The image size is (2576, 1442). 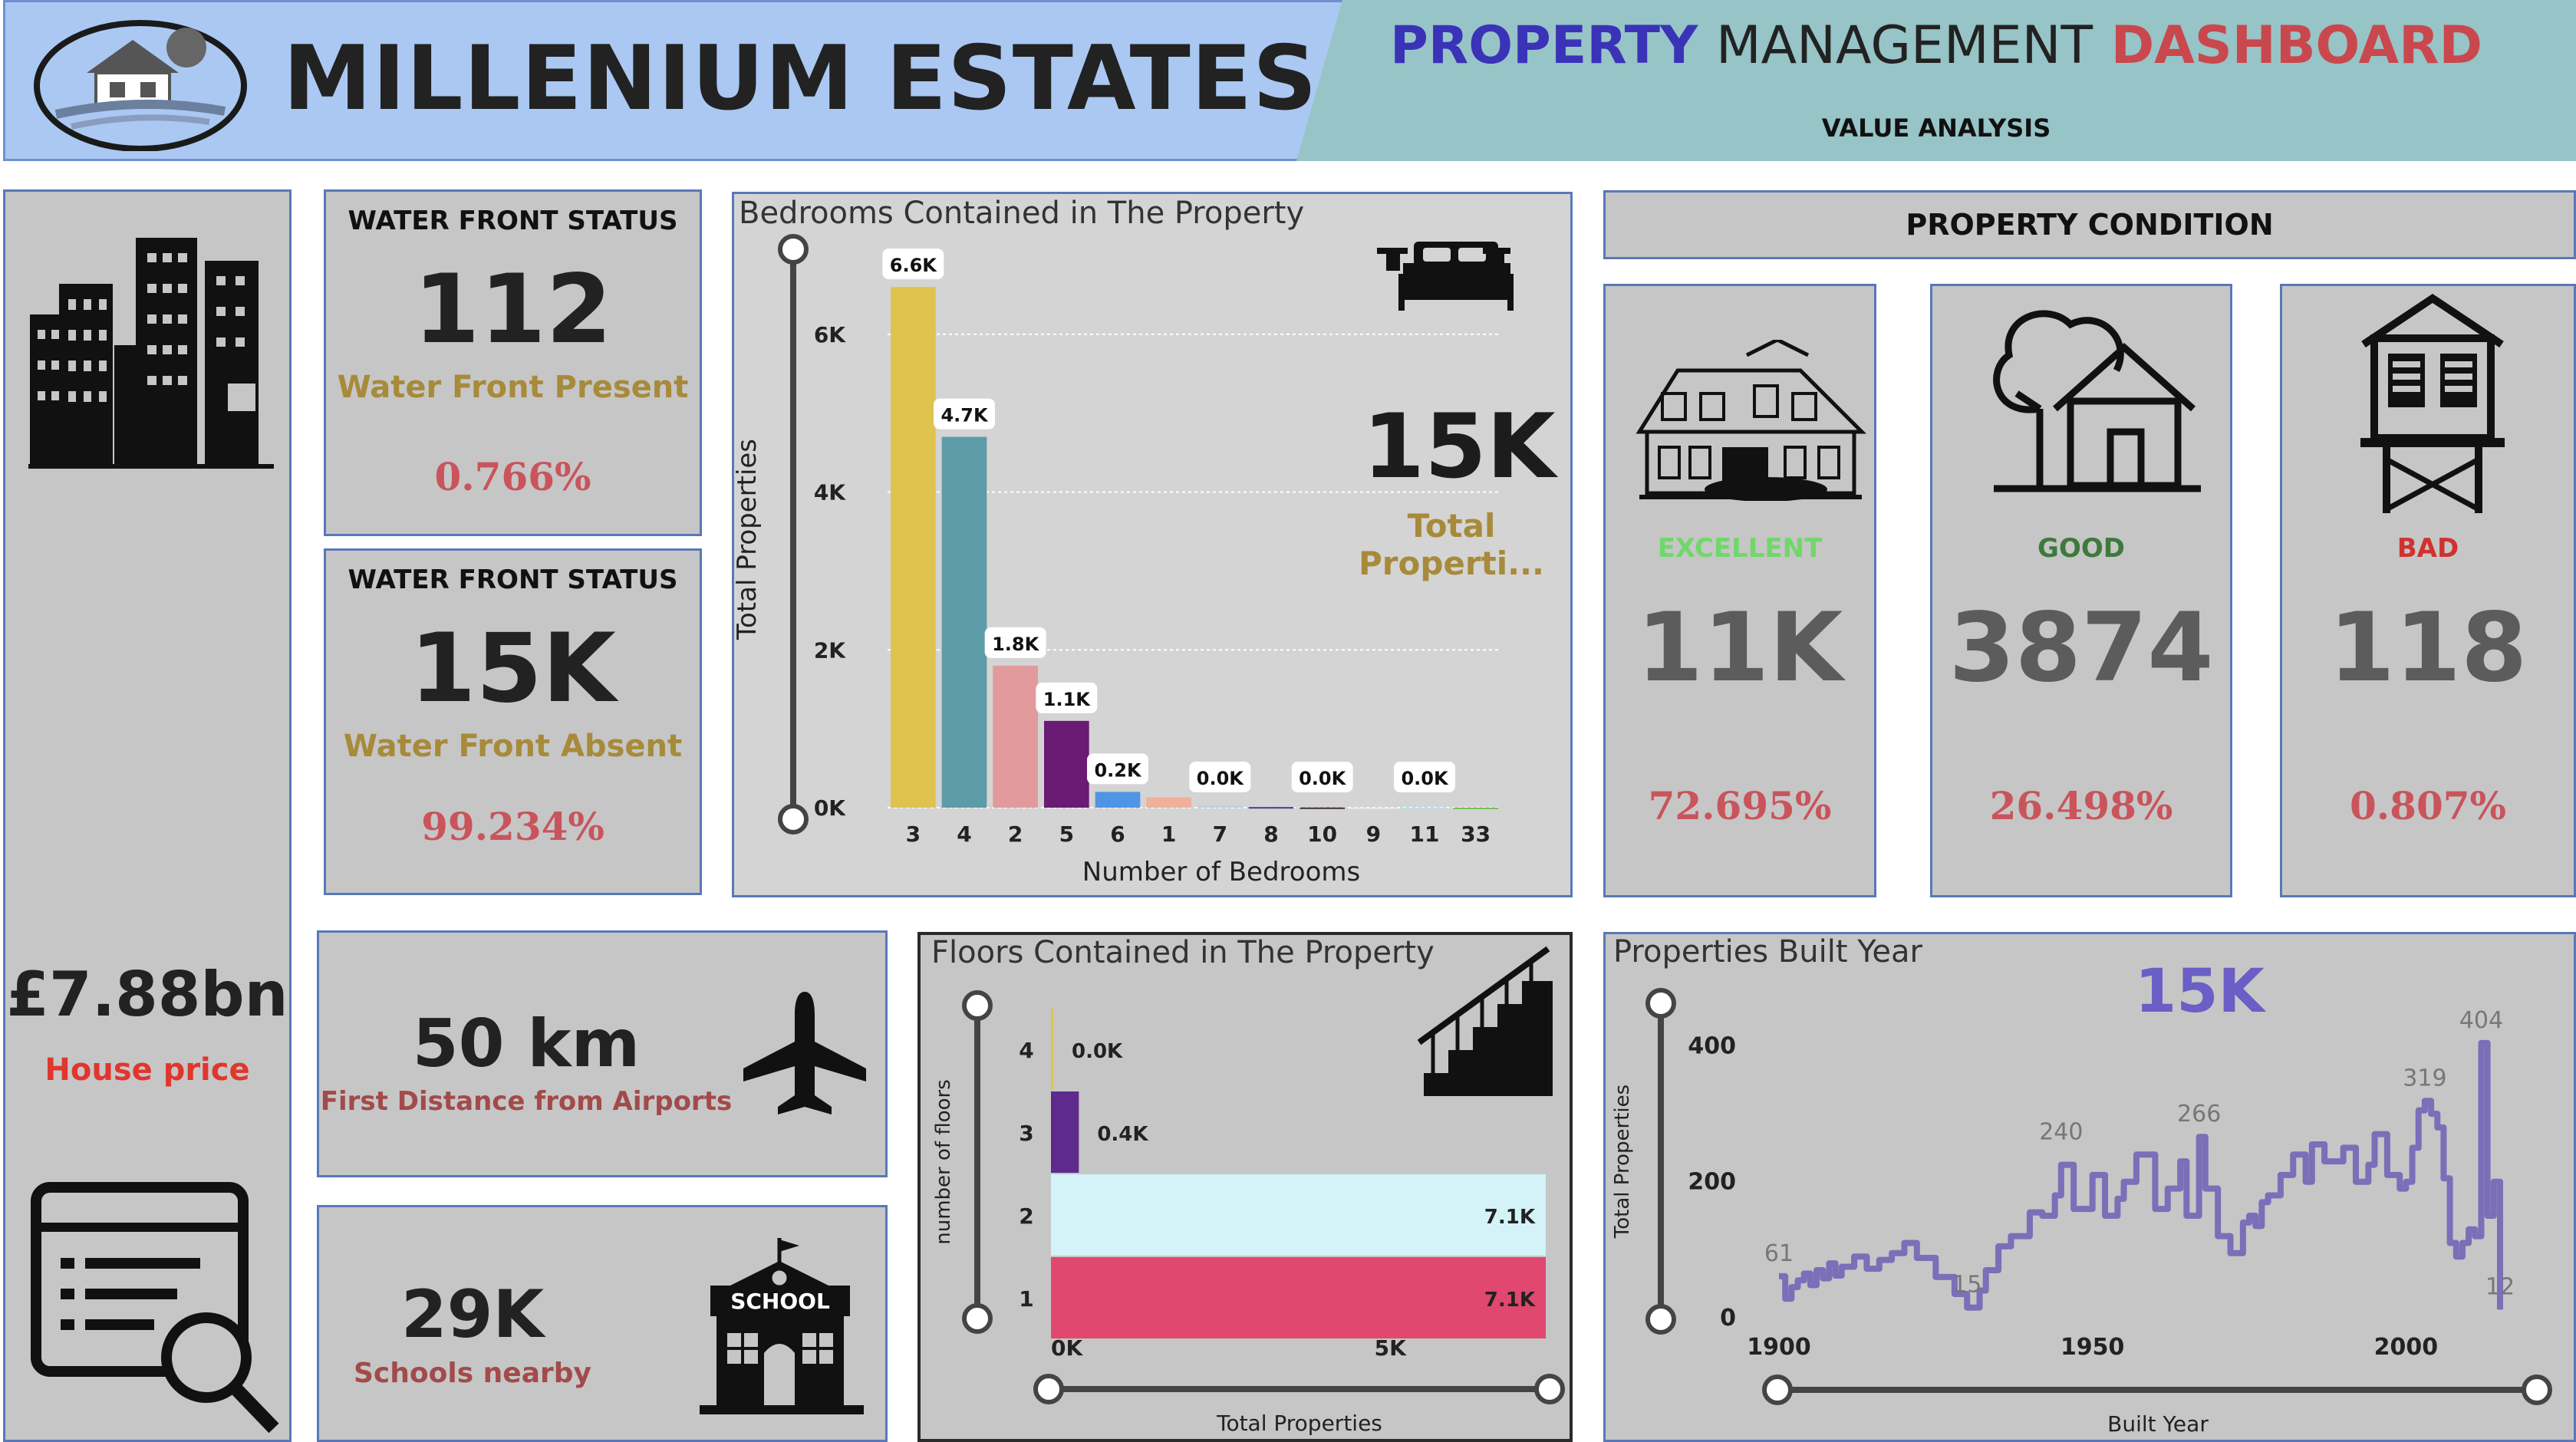 What do you see at coordinates (1622, 1162) in the screenshot?
I see `year-y-axis-label: Total Properties` at bounding box center [1622, 1162].